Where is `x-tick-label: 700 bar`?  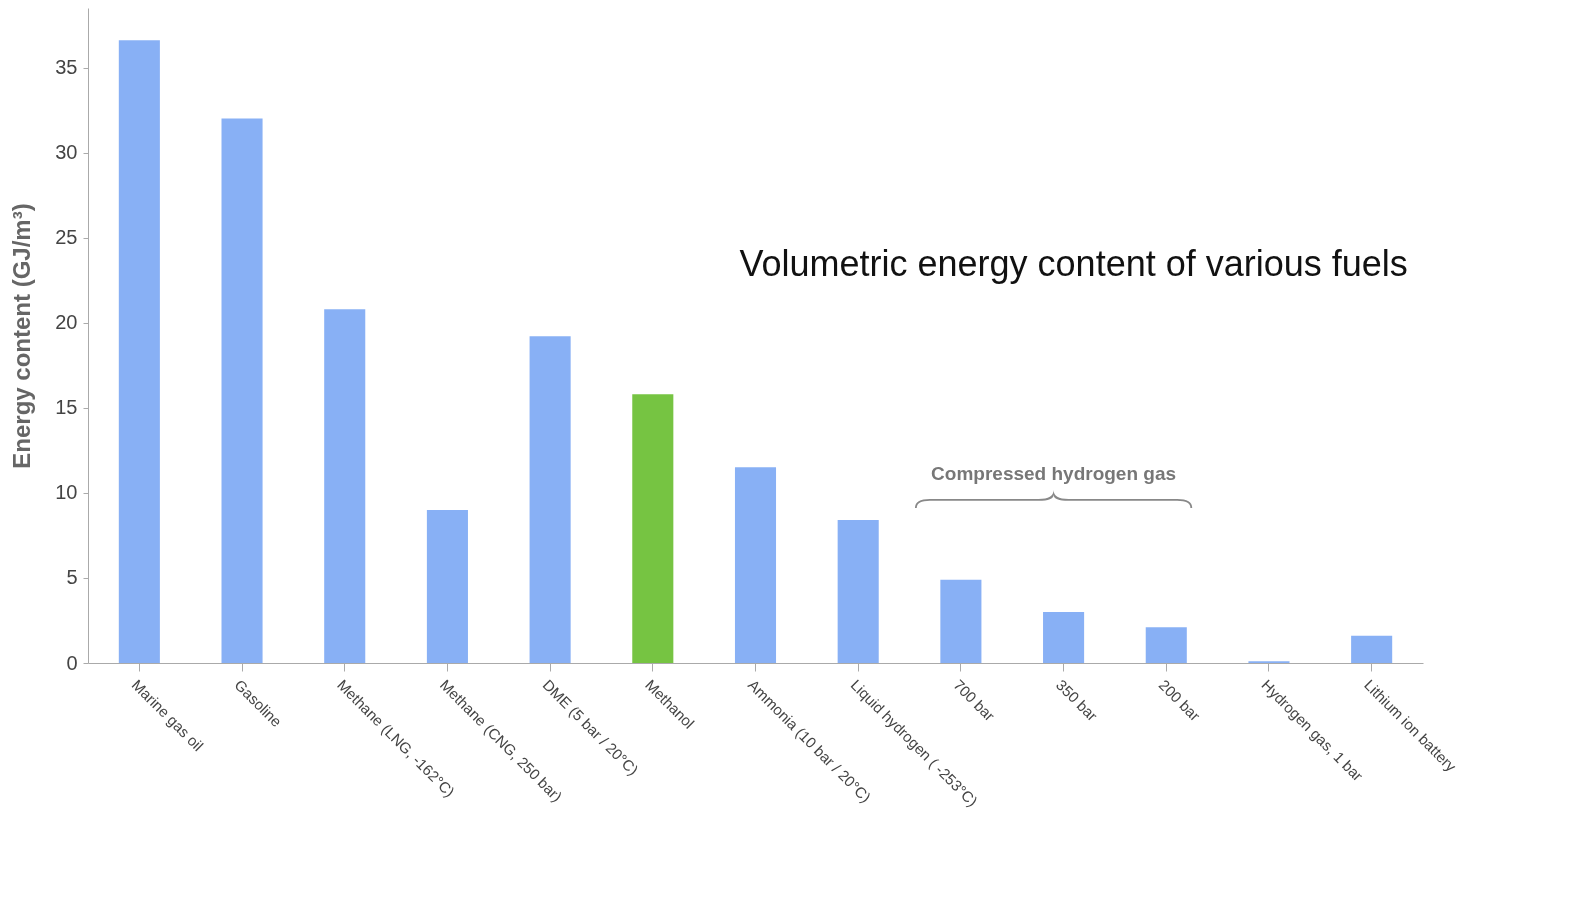
x-tick-label: 700 bar is located at coordinates (974, 700).